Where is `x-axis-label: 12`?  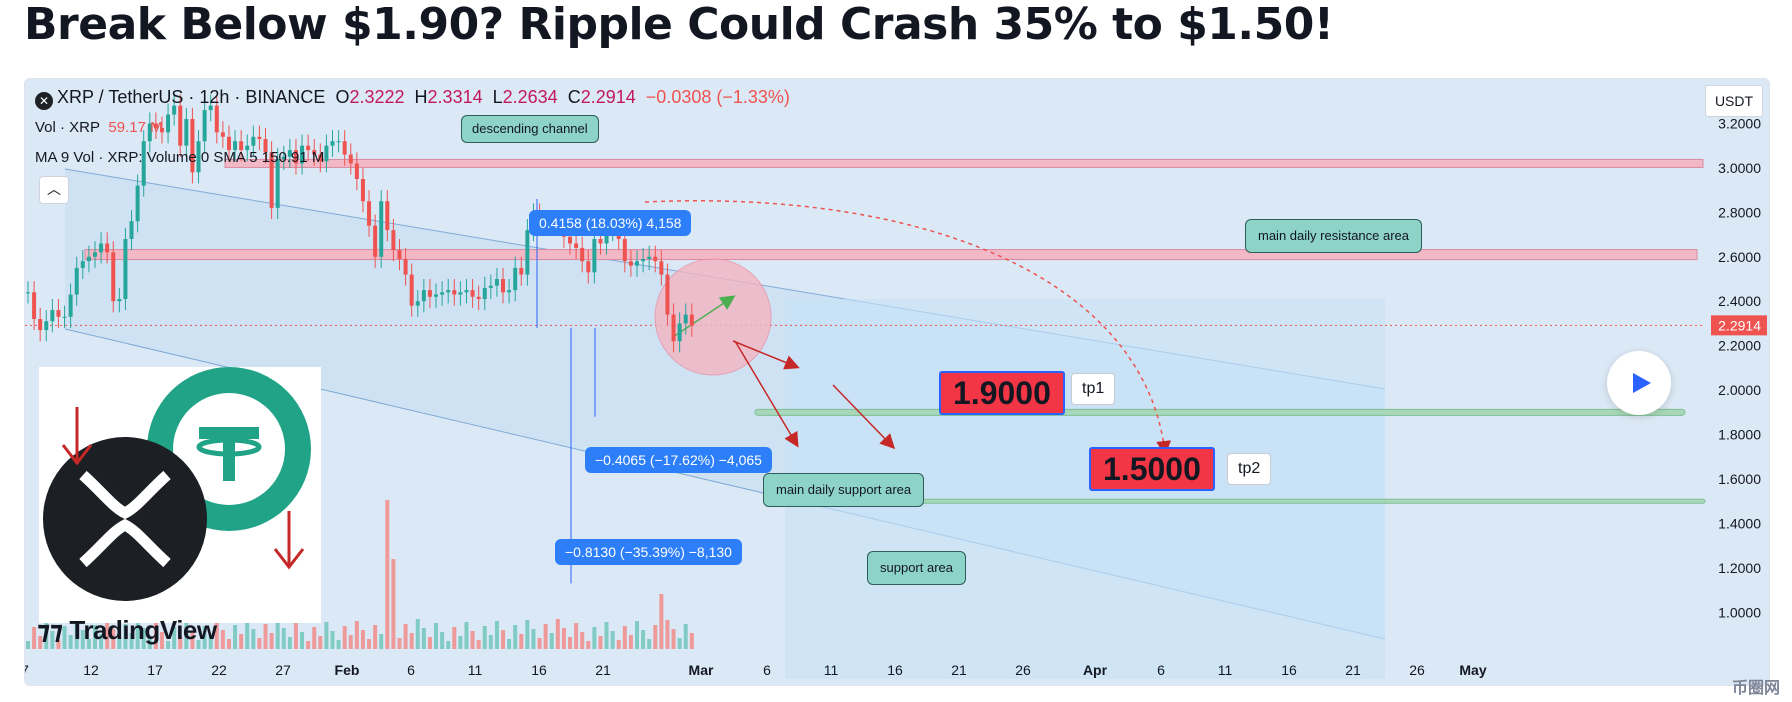
x-axis-label: 12 is located at coordinates (91, 670).